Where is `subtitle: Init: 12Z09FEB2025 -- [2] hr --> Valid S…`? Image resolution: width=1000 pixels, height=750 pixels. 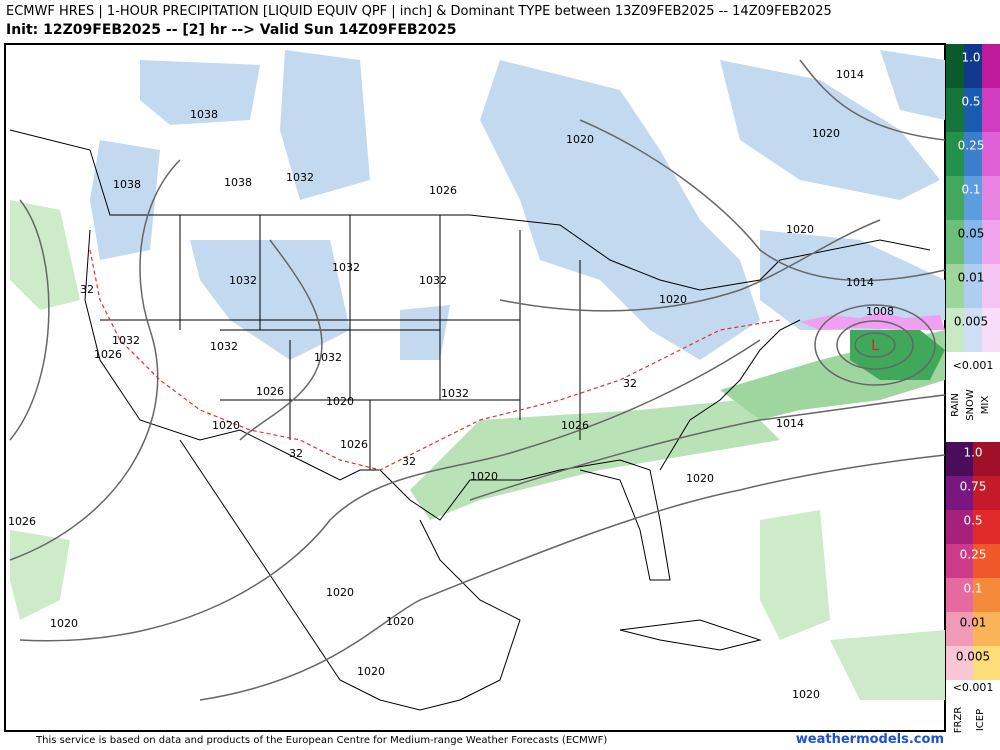 subtitle: Init: 12Z09FEB2025 -- [2] hr --> Valid S… is located at coordinates (231, 30).